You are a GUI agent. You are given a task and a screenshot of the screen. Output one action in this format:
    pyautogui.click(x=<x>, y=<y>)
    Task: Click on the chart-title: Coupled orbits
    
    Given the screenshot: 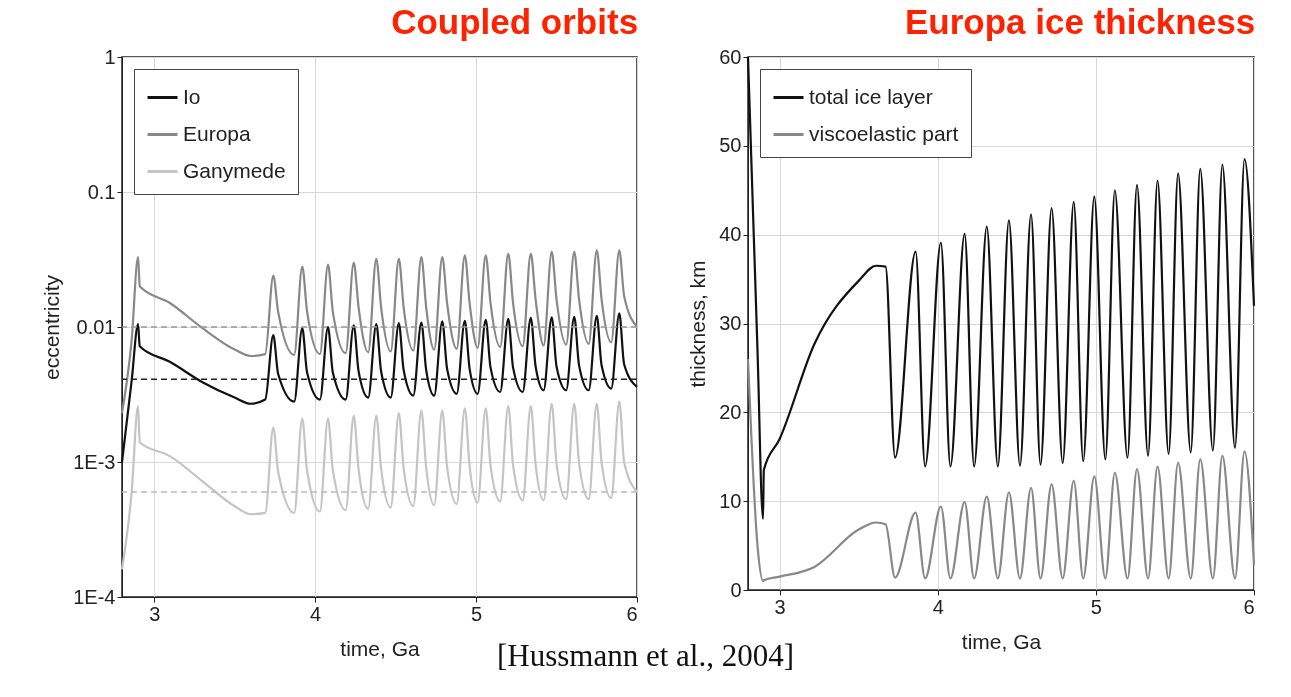 What is the action you would take?
    pyautogui.click(x=515, y=21)
    